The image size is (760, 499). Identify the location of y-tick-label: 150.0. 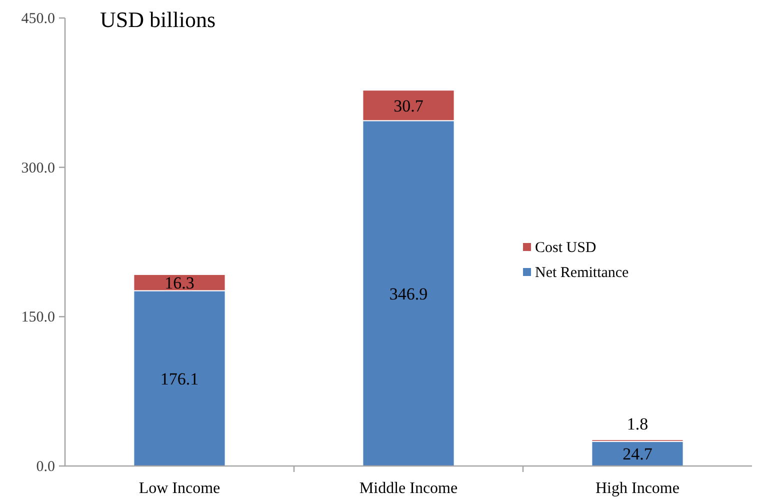
(38, 318).